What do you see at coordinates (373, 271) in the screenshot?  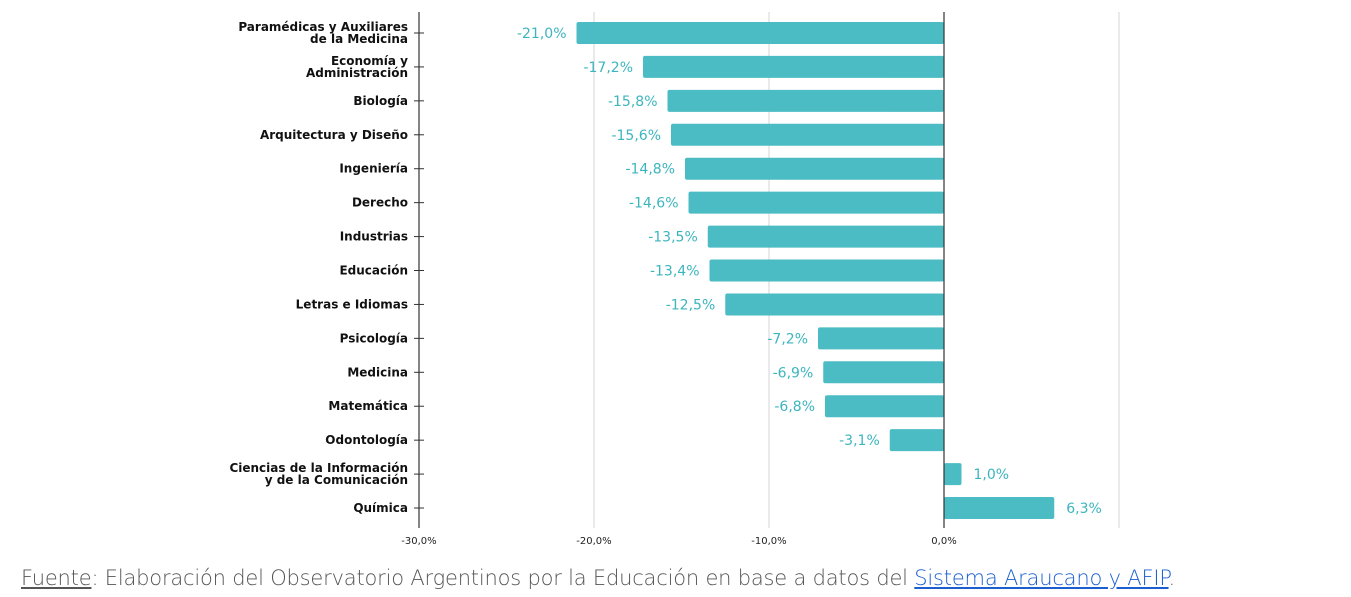 I see `category-label: Educación` at bounding box center [373, 271].